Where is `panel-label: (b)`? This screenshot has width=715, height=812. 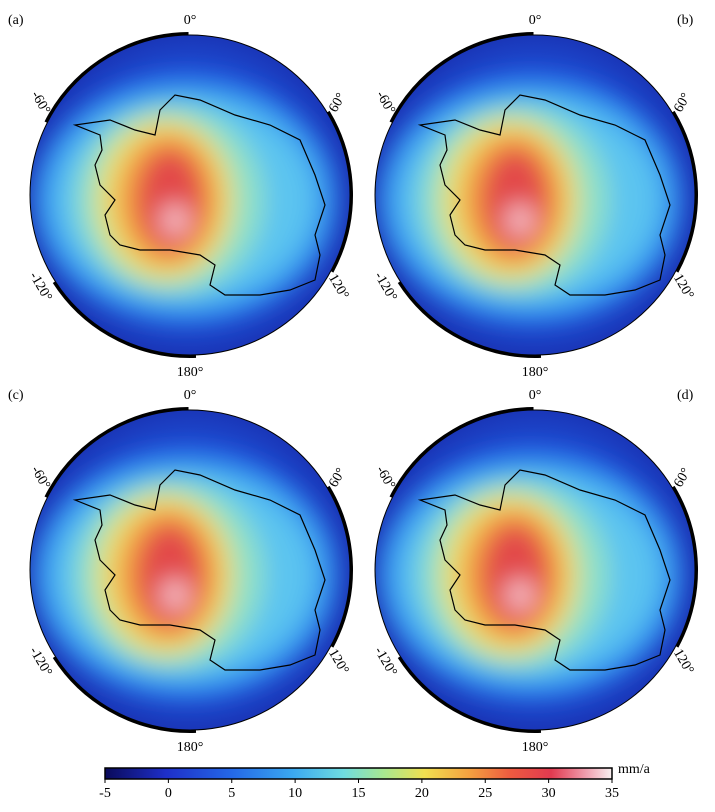 panel-label: (b) is located at coordinates (685, 20).